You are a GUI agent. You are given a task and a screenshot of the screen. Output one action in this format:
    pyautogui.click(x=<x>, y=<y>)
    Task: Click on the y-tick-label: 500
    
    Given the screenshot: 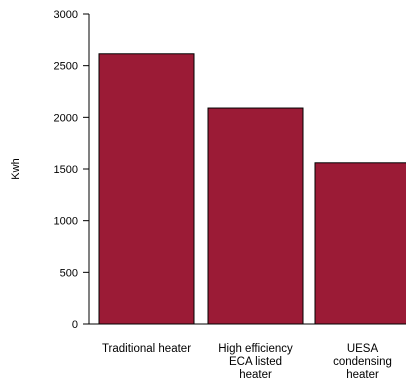 What is the action you would take?
    pyautogui.click(x=69, y=273)
    